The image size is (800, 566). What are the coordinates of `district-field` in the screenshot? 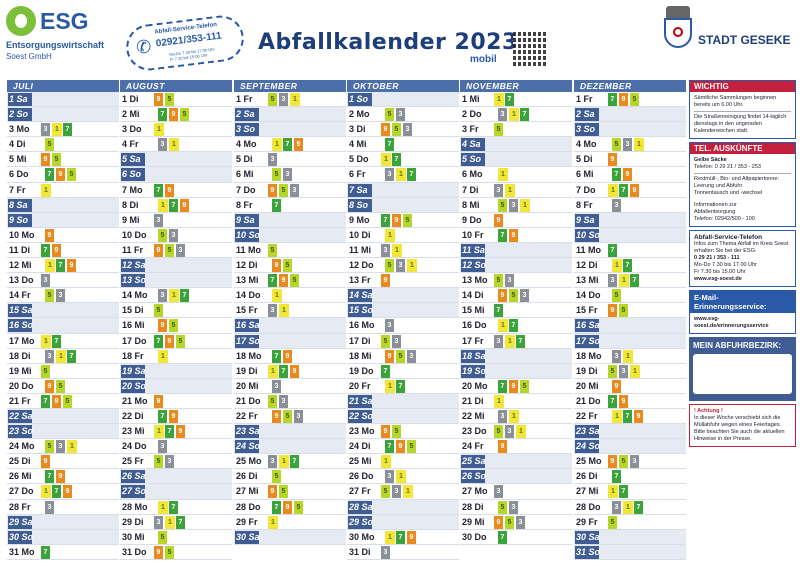 It's located at (742, 374).